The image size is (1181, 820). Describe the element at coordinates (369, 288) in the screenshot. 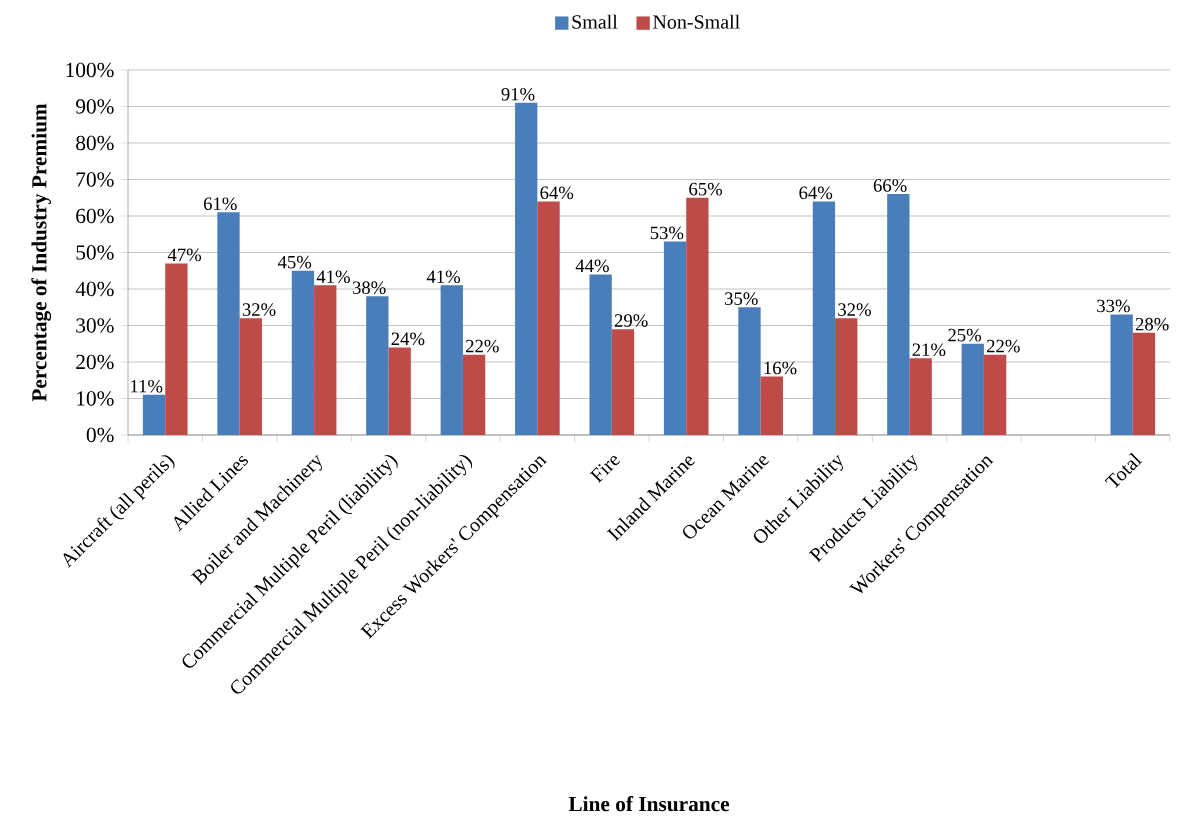

I see `data-label: 38%` at that location.